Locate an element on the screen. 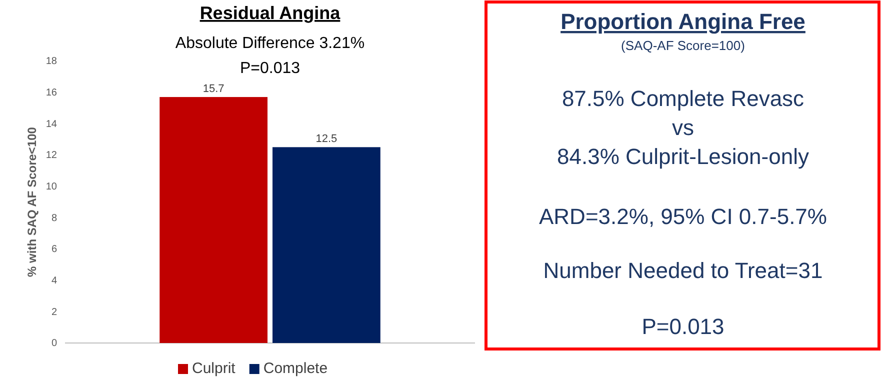 The height and width of the screenshot is (390, 894). text: Proportion Angina Free is located at coordinates (683, 21).